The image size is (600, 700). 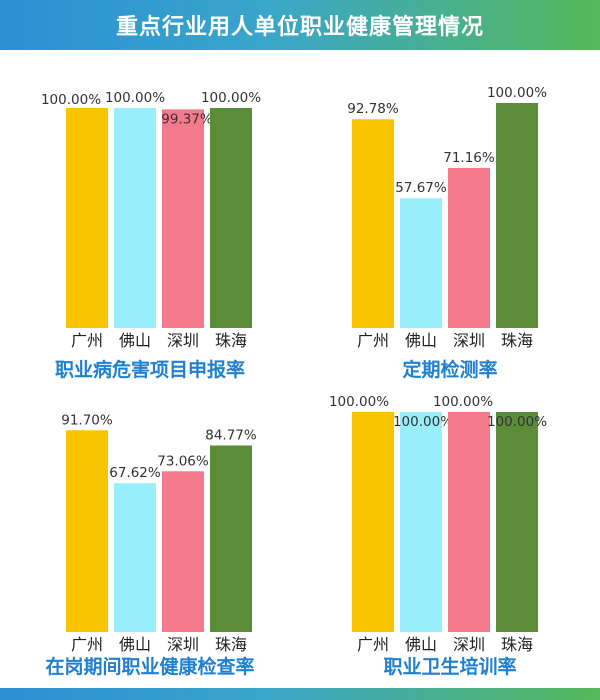 I want to click on bar-value-label: 99.37%, so click(x=187, y=119).